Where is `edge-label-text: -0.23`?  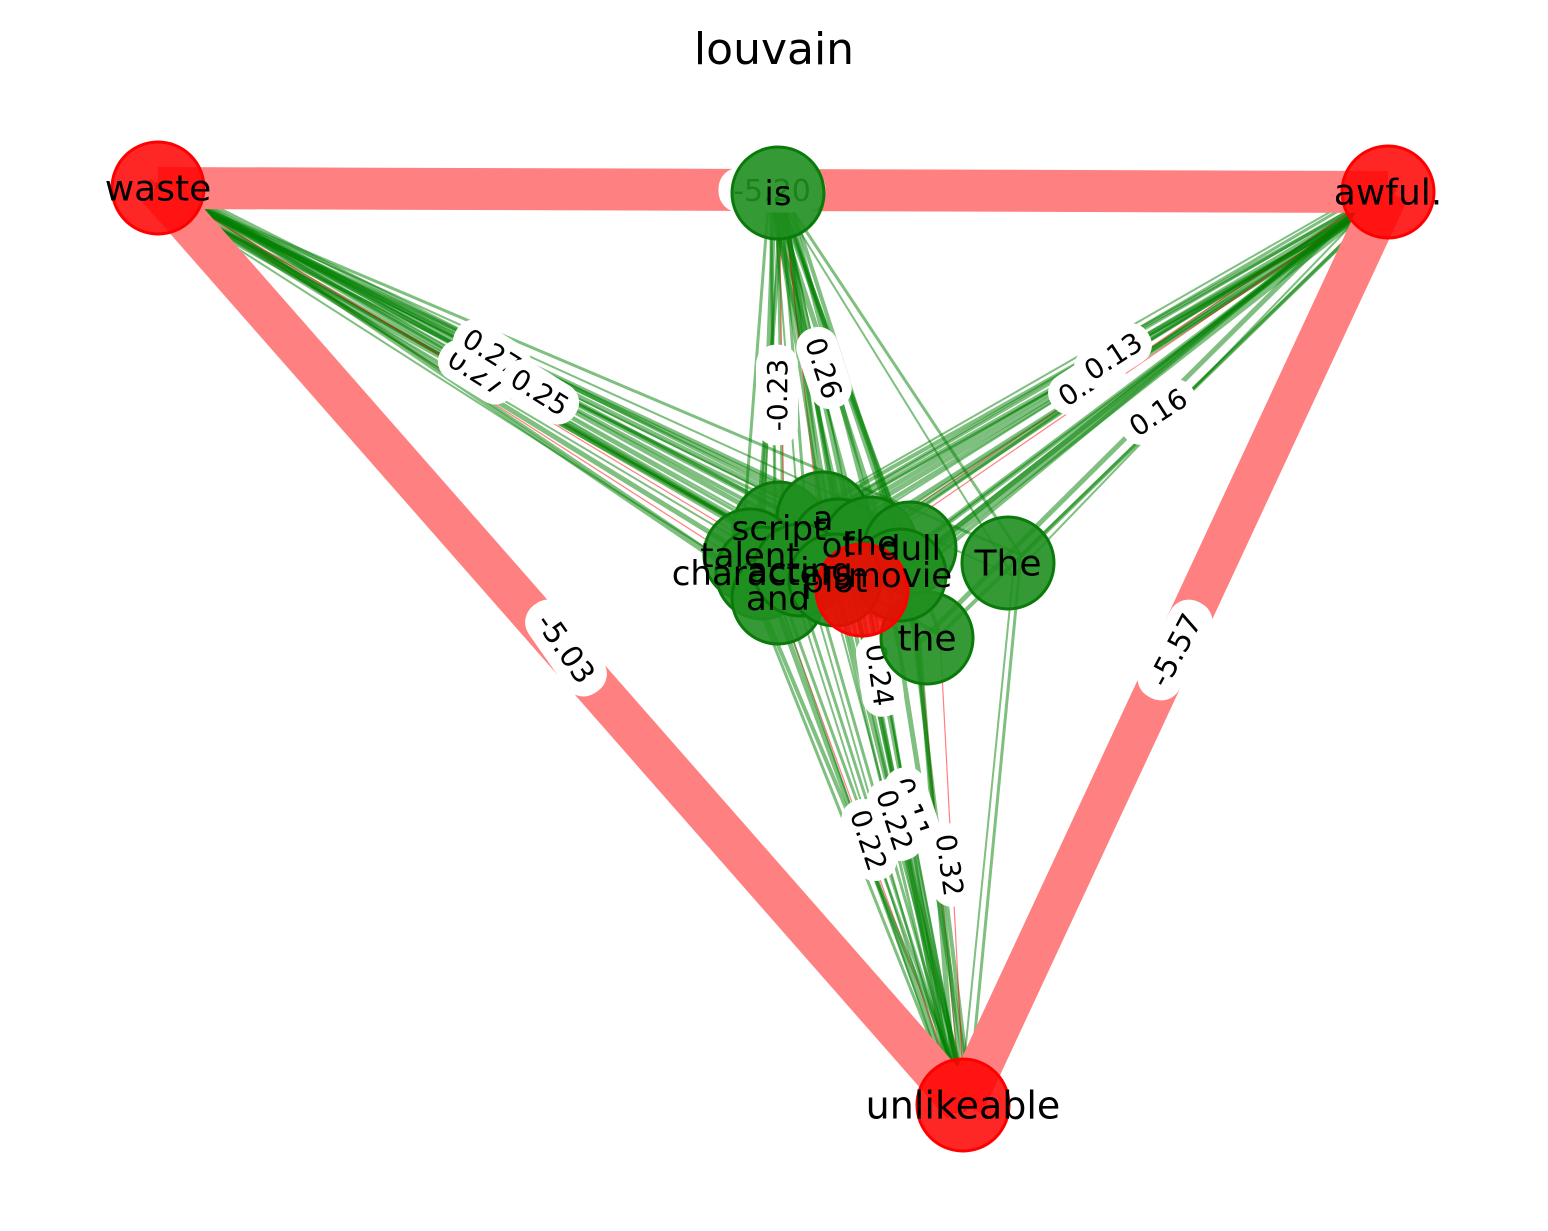 edge-label-text: -0.23 is located at coordinates (777, 395).